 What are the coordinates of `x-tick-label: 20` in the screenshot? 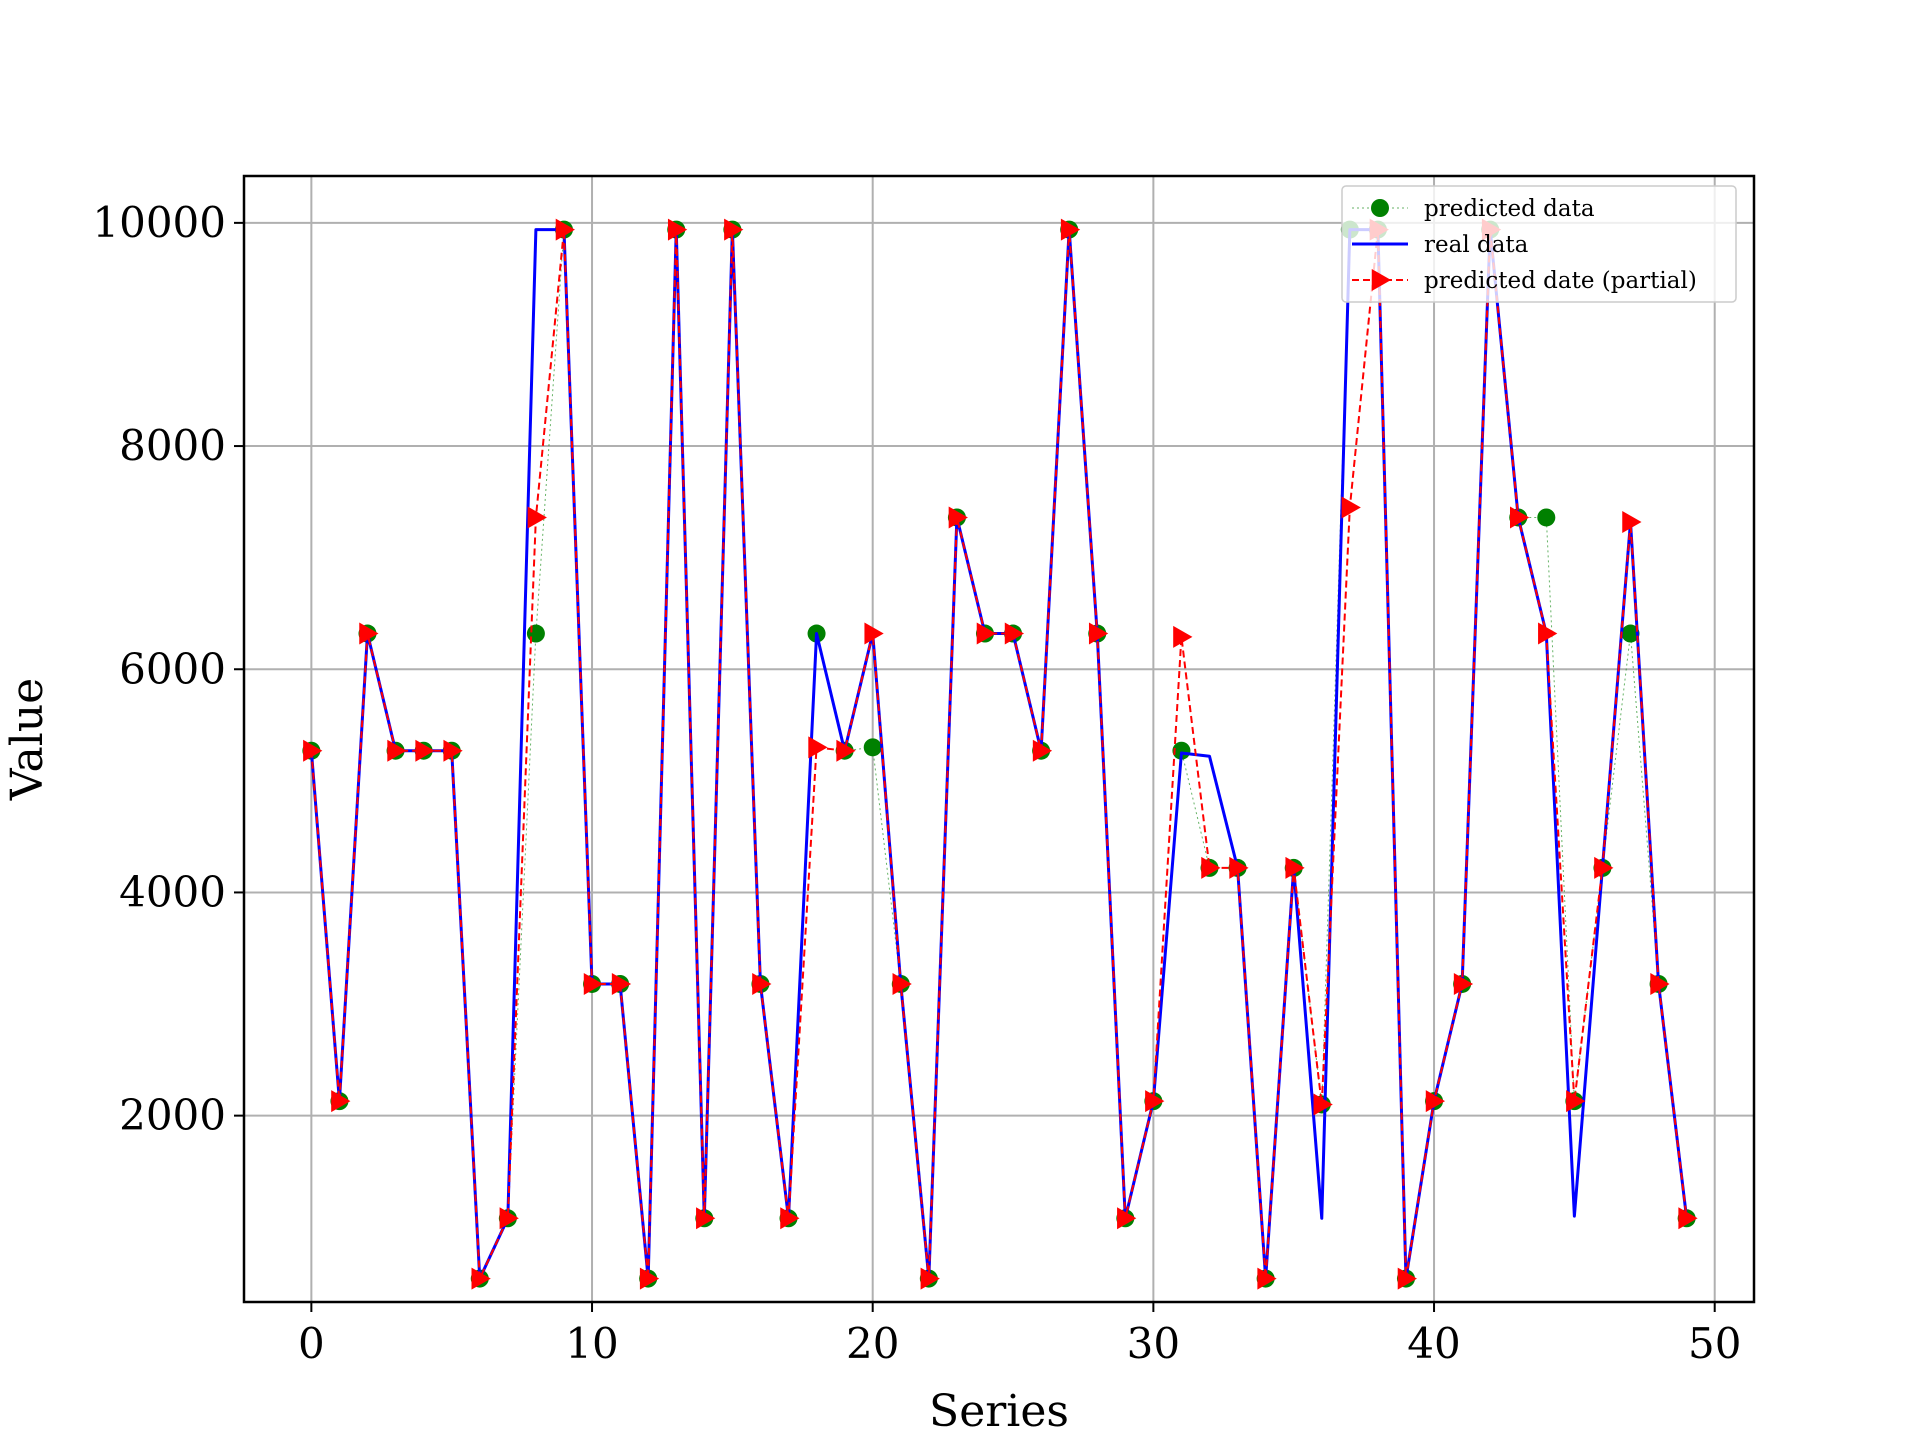 It's located at (872, 1343).